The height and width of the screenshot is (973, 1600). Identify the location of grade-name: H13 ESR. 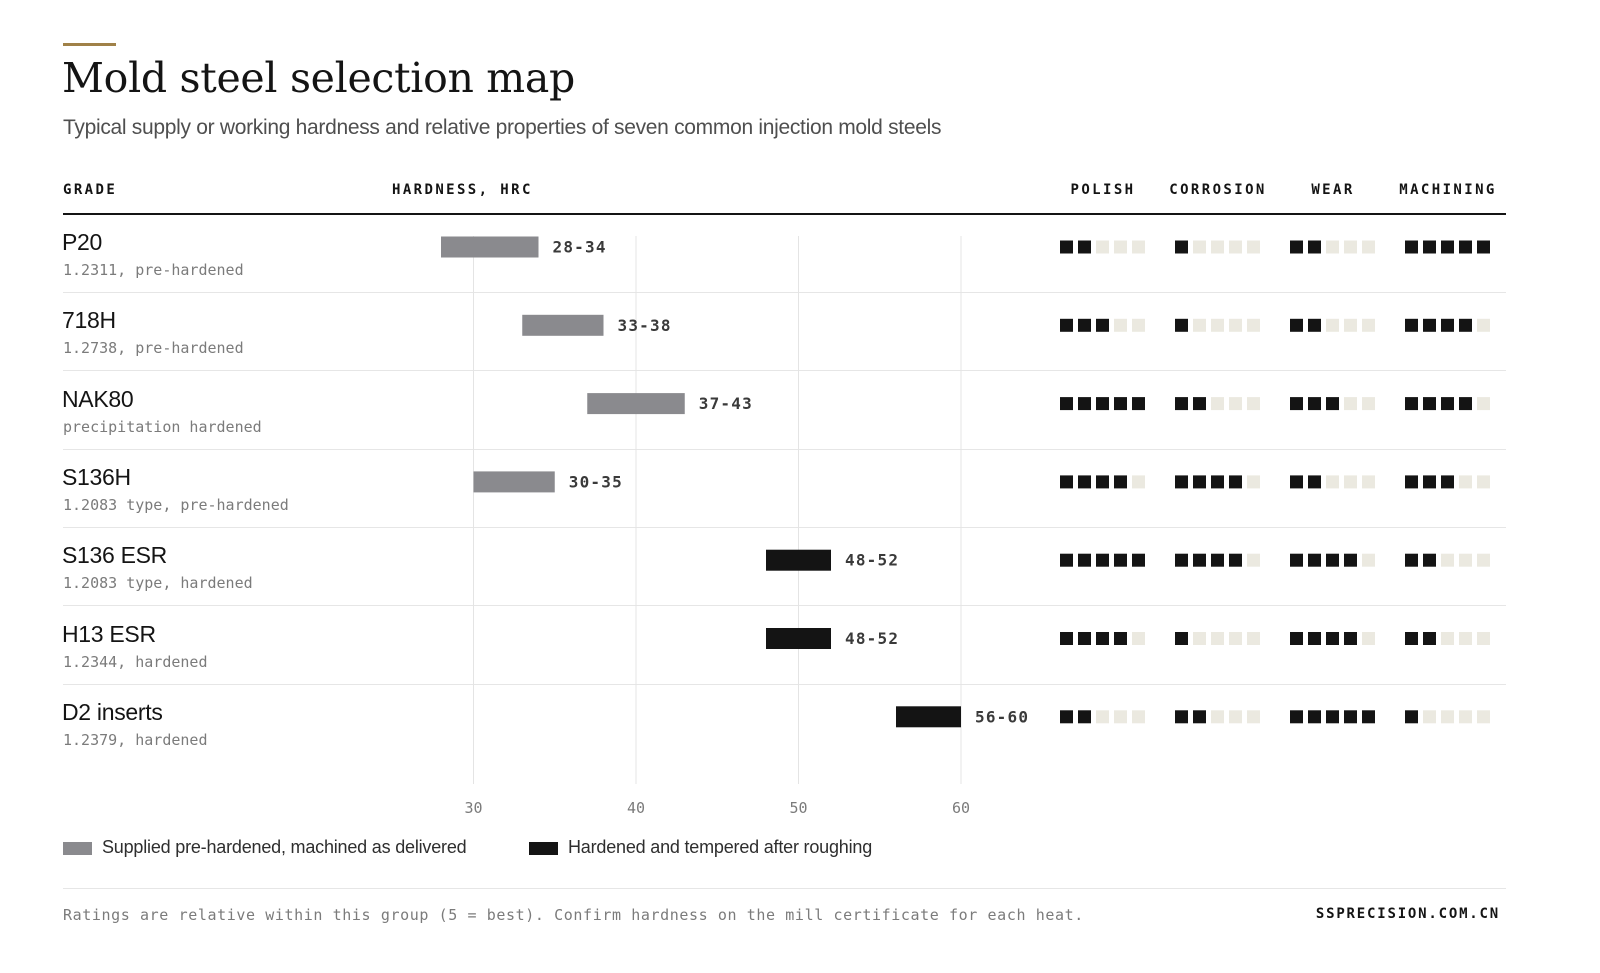
(109, 633).